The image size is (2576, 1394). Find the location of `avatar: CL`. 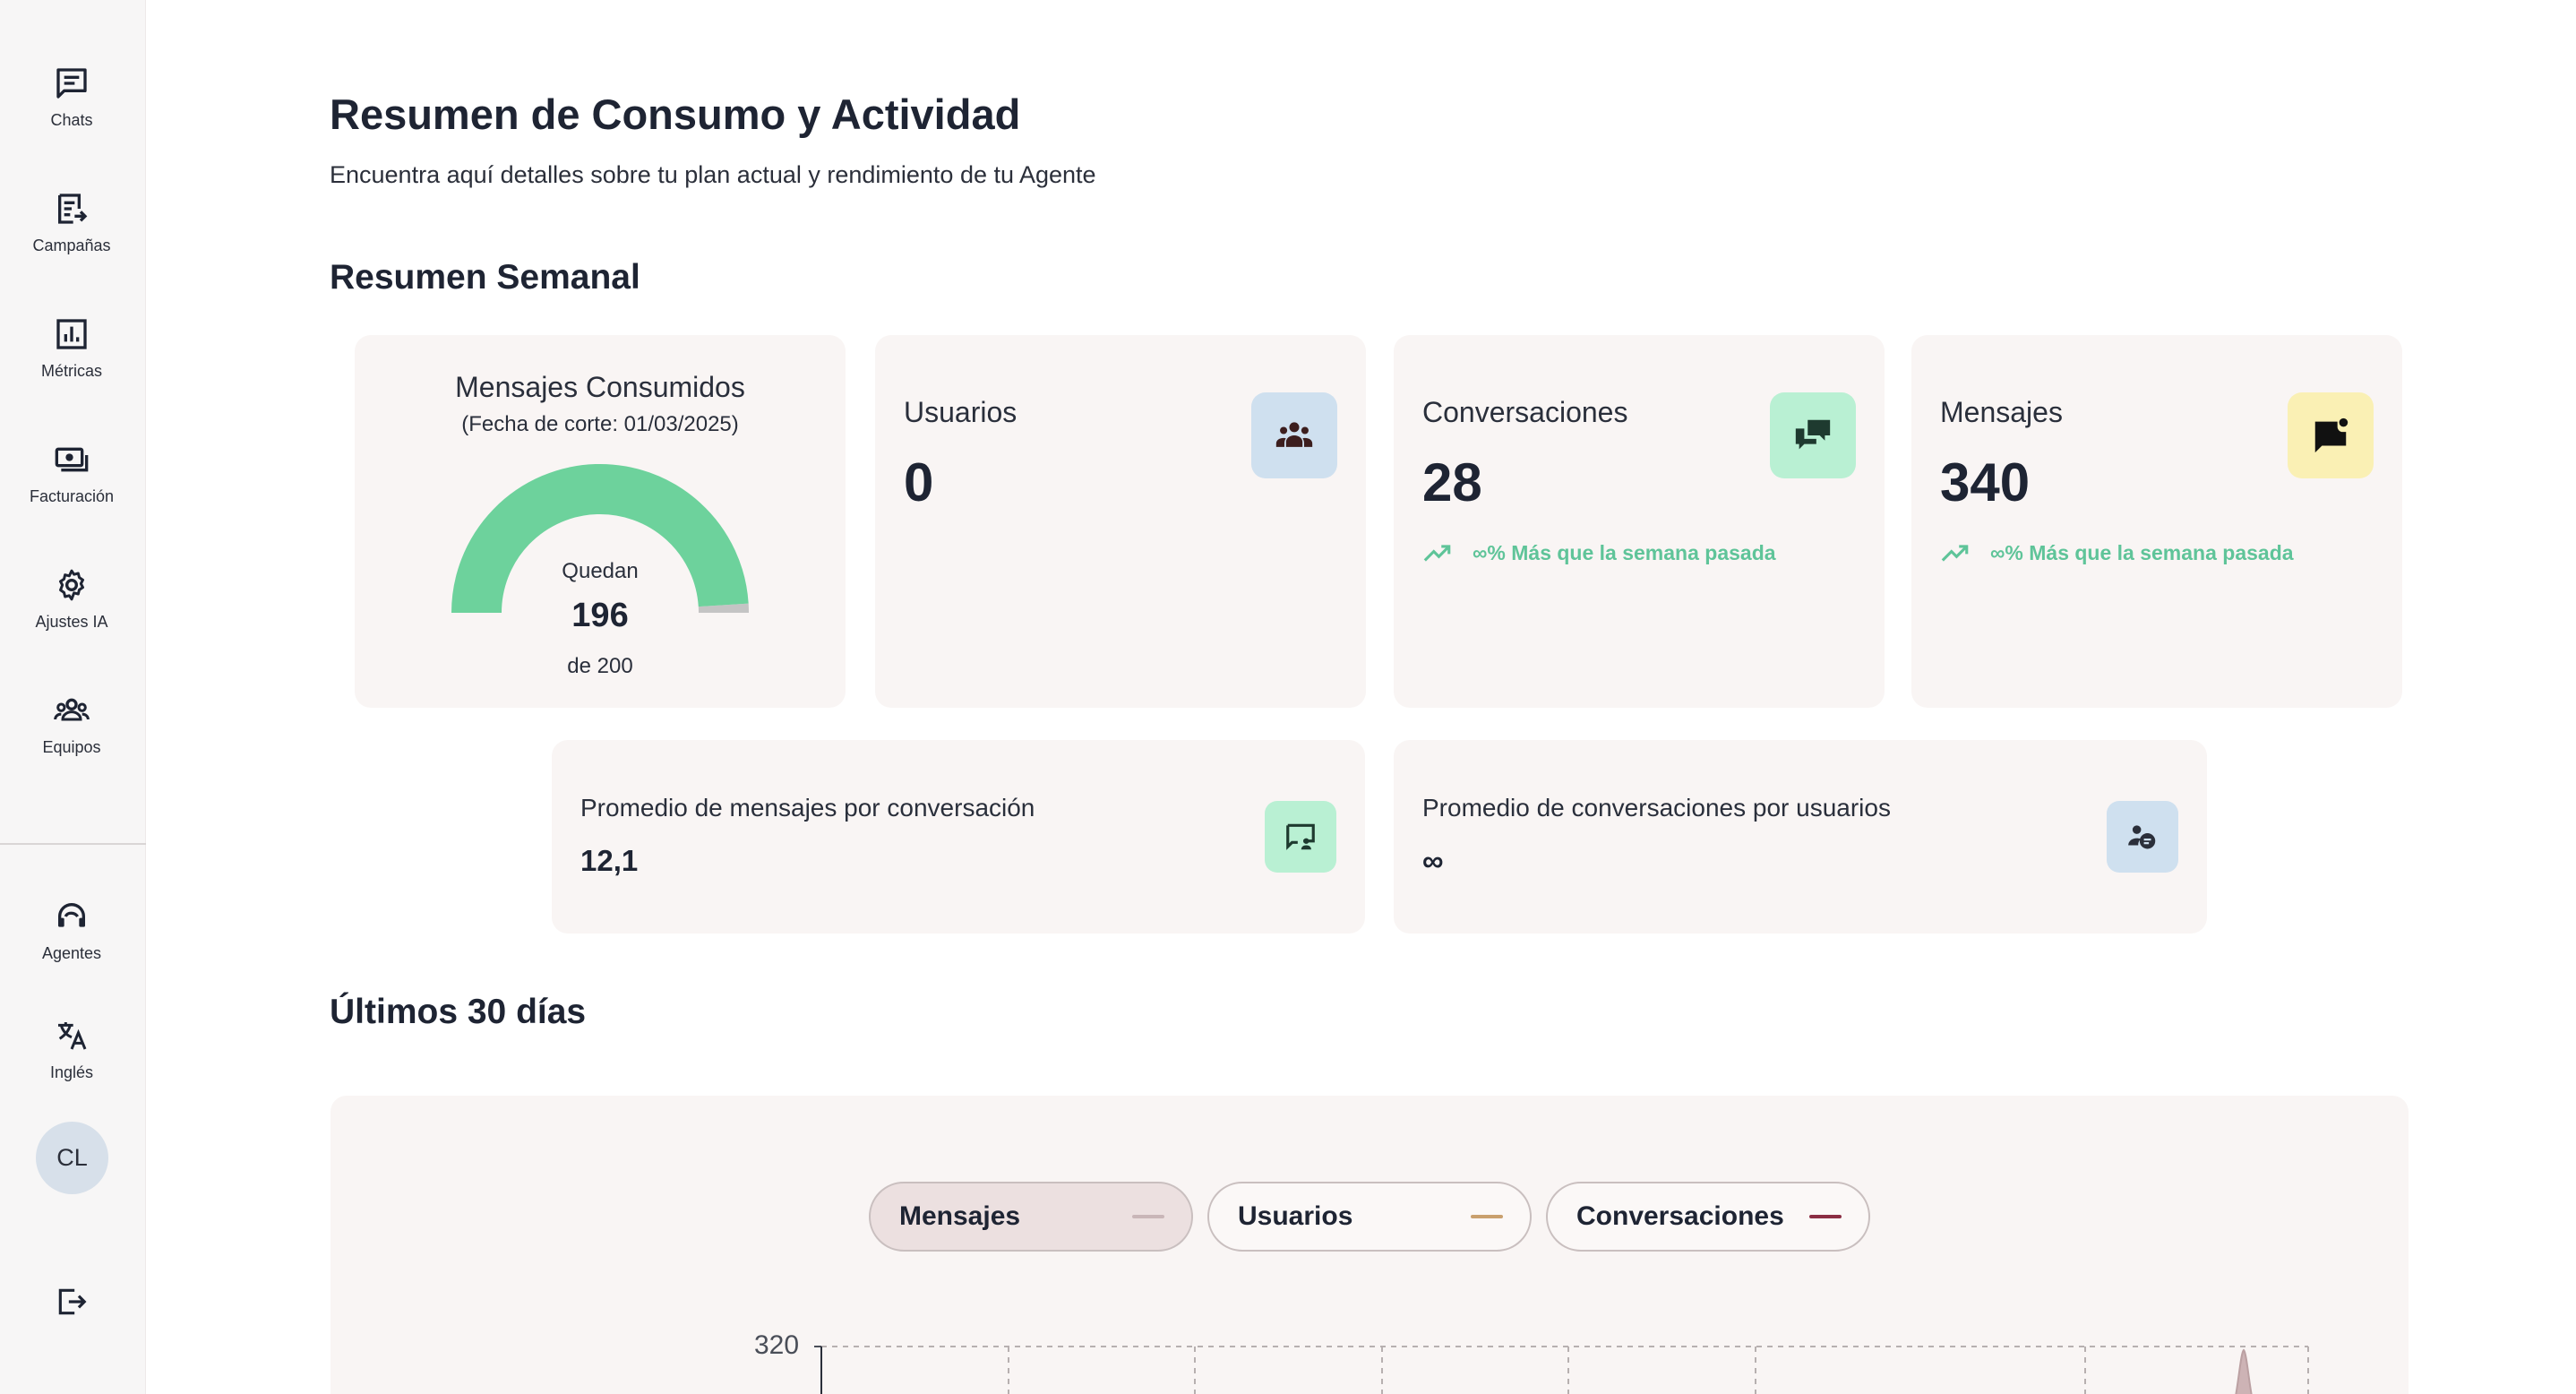

avatar: CL is located at coordinates (72, 1158).